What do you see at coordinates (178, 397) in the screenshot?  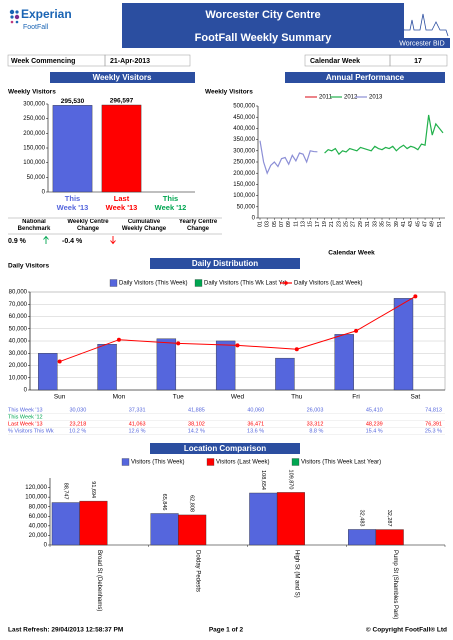 I see `x-tick-label: Tue` at bounding box center [178, 397].